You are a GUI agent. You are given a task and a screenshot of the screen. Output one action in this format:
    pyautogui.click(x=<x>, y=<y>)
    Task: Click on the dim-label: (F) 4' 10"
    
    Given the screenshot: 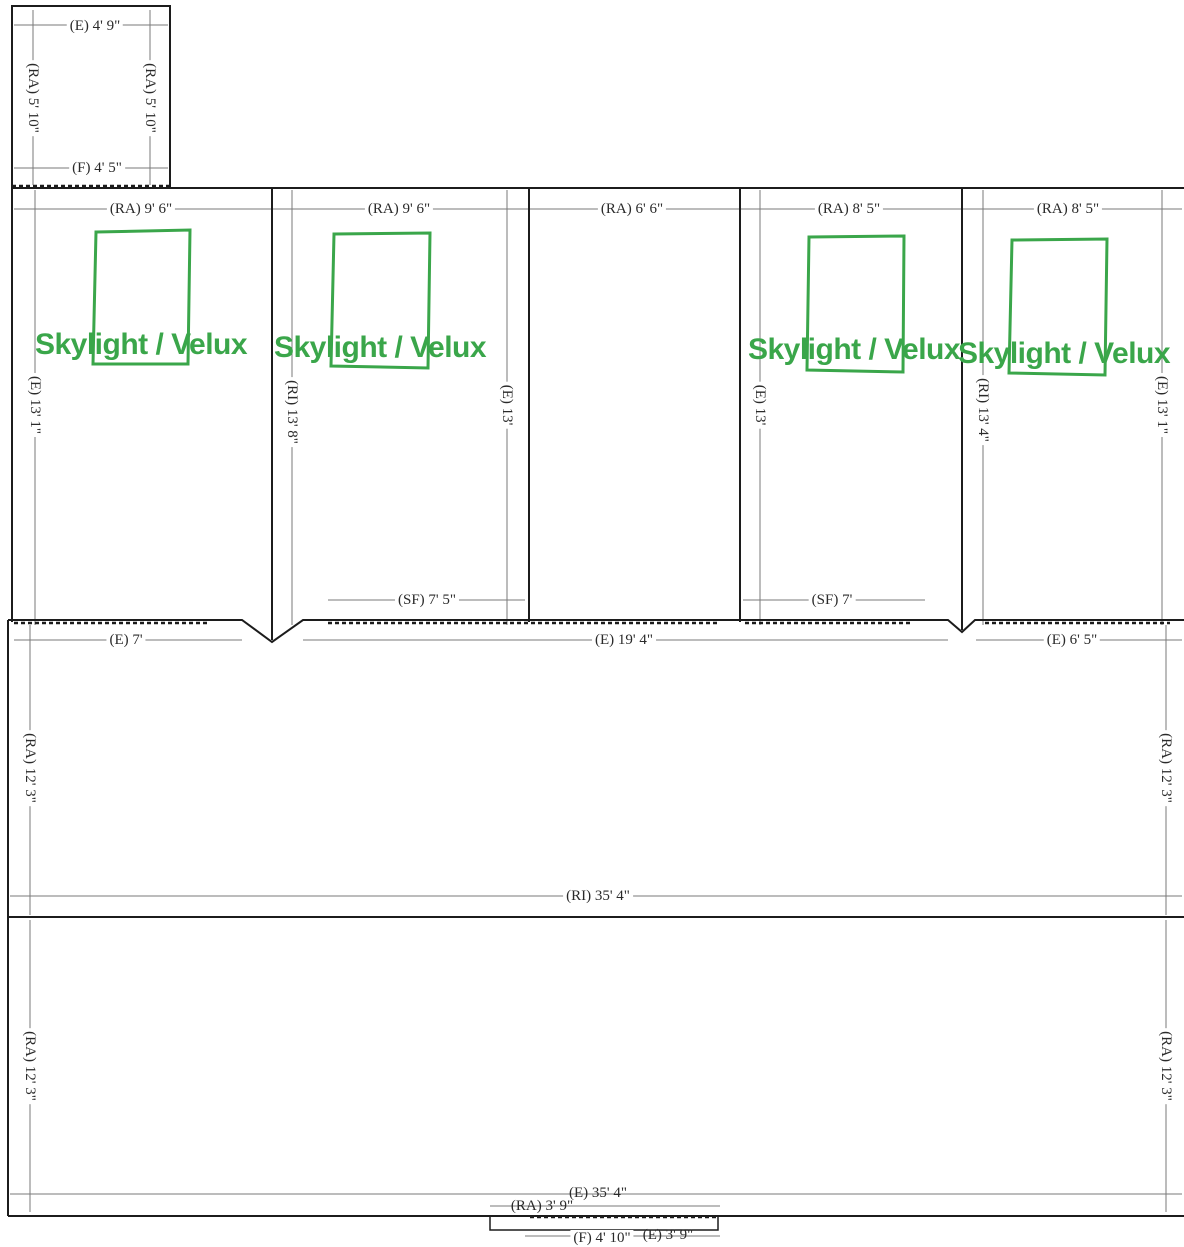 What is the action you would take?
    pyautogui.click(x=602, y=1238)
    